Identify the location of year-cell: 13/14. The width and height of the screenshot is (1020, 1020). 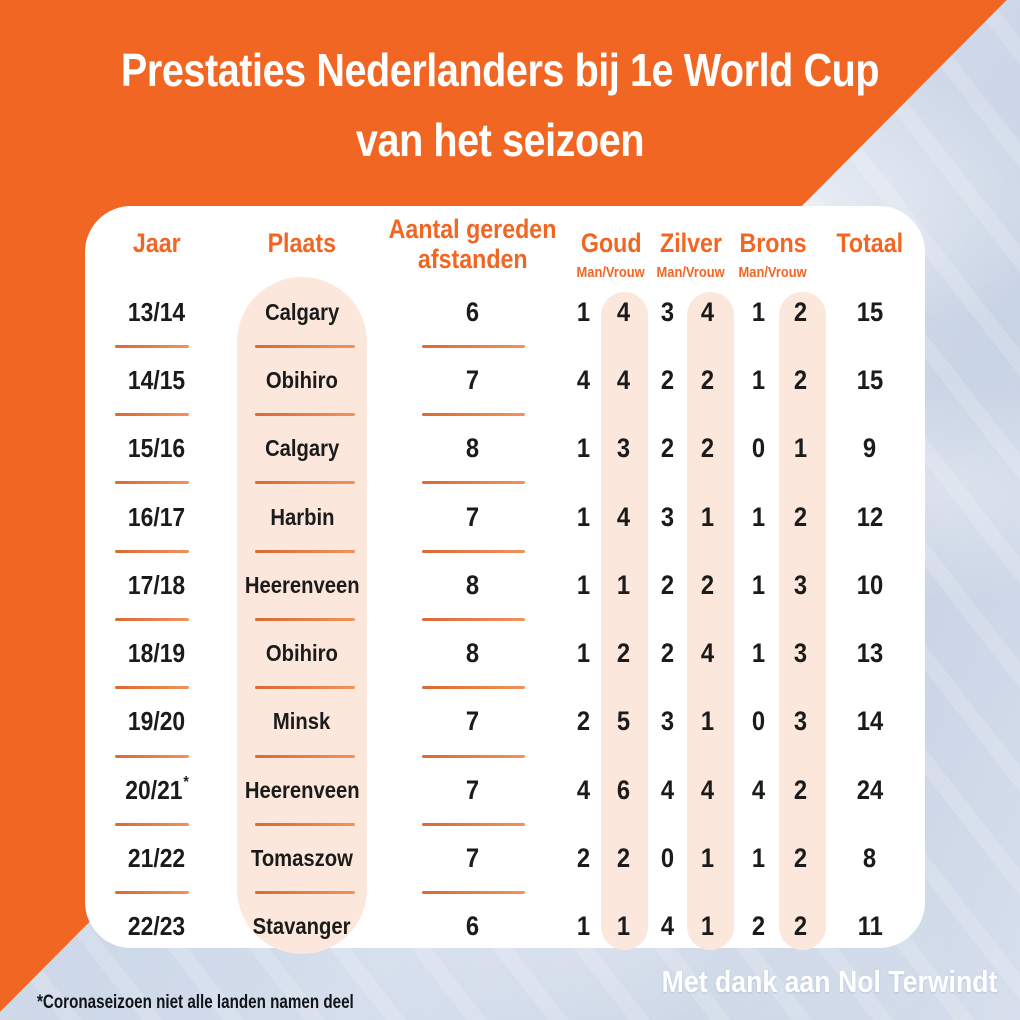
(157, 311).